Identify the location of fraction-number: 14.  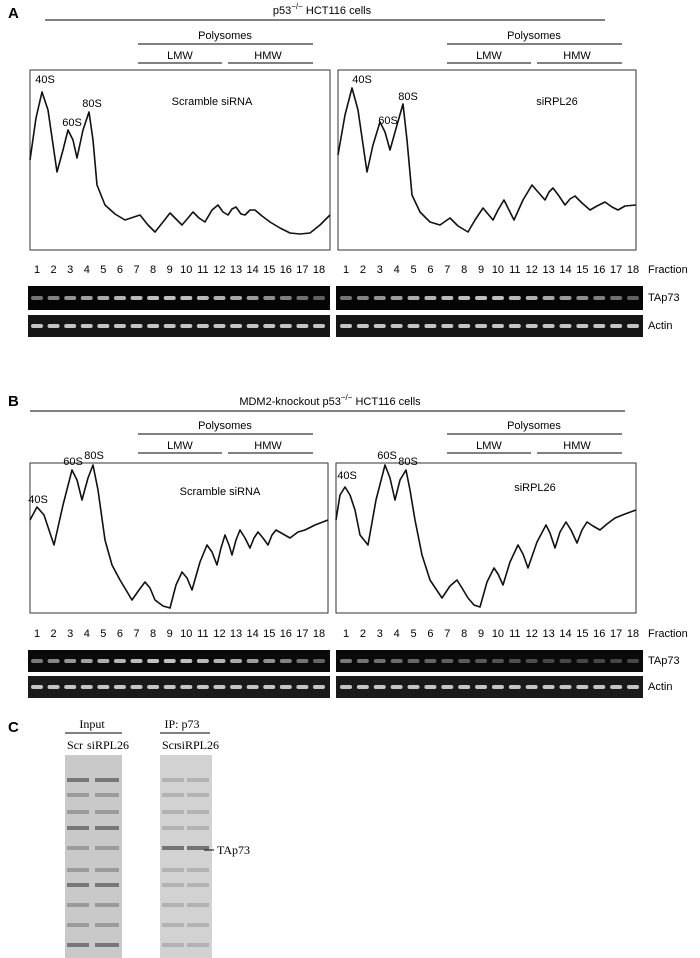
(253, 270).